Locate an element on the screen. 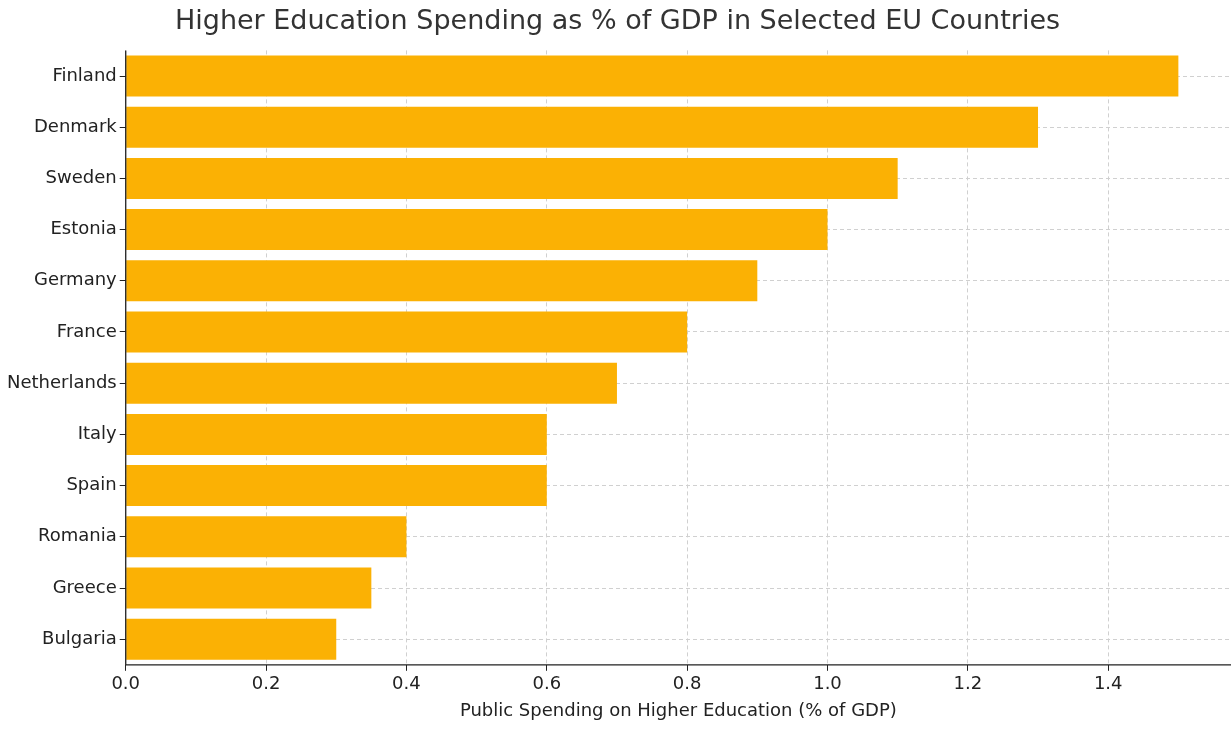  y-tick-label: Denmark is located at coordinates (75, 125).